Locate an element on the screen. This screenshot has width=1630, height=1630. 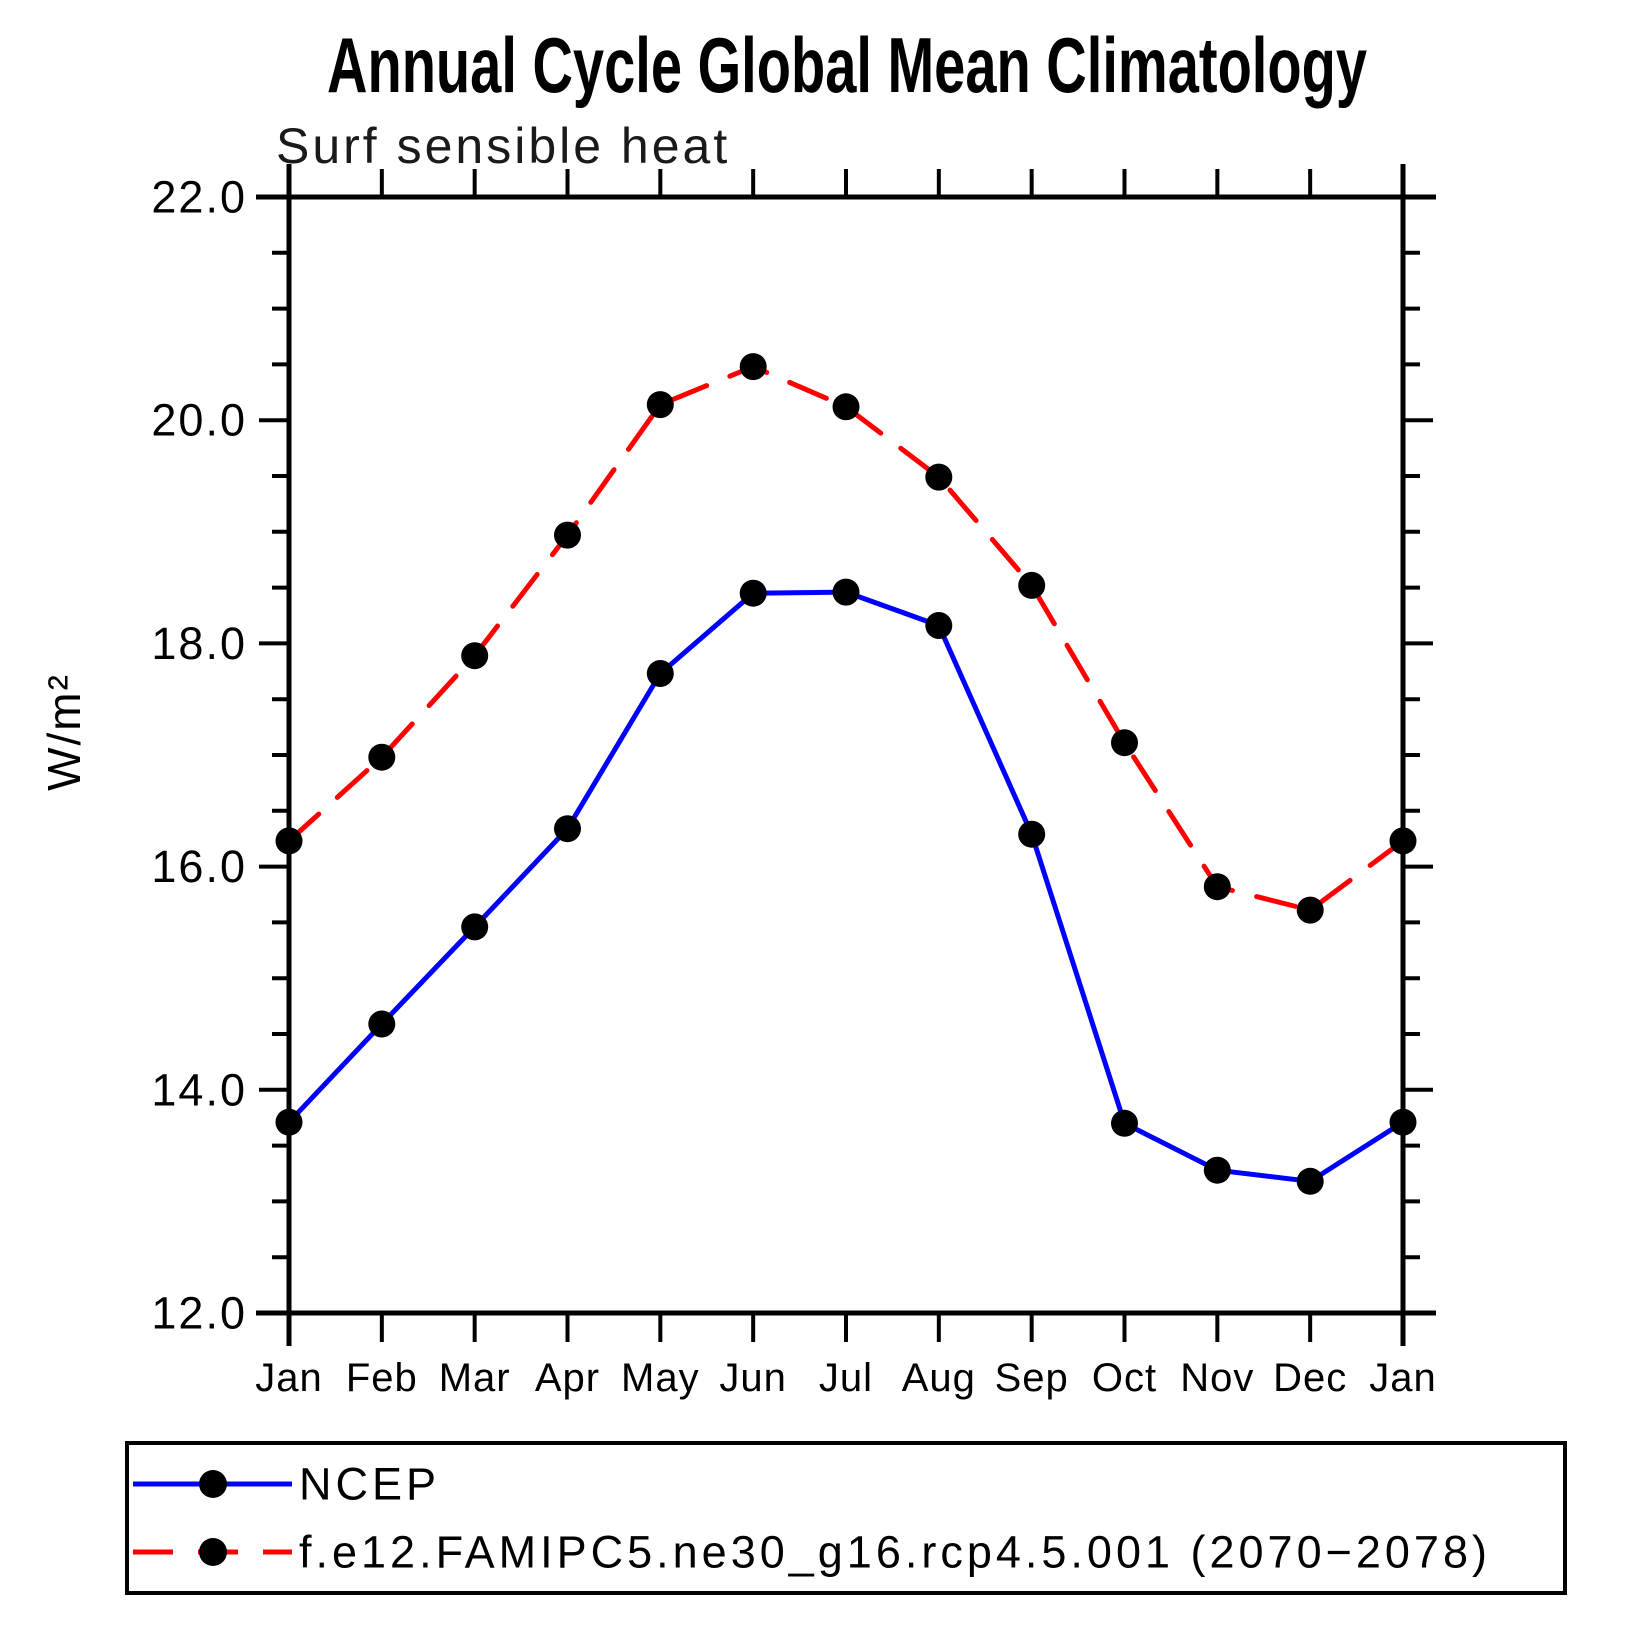
legend-box is located at coordinates (846, 1518).